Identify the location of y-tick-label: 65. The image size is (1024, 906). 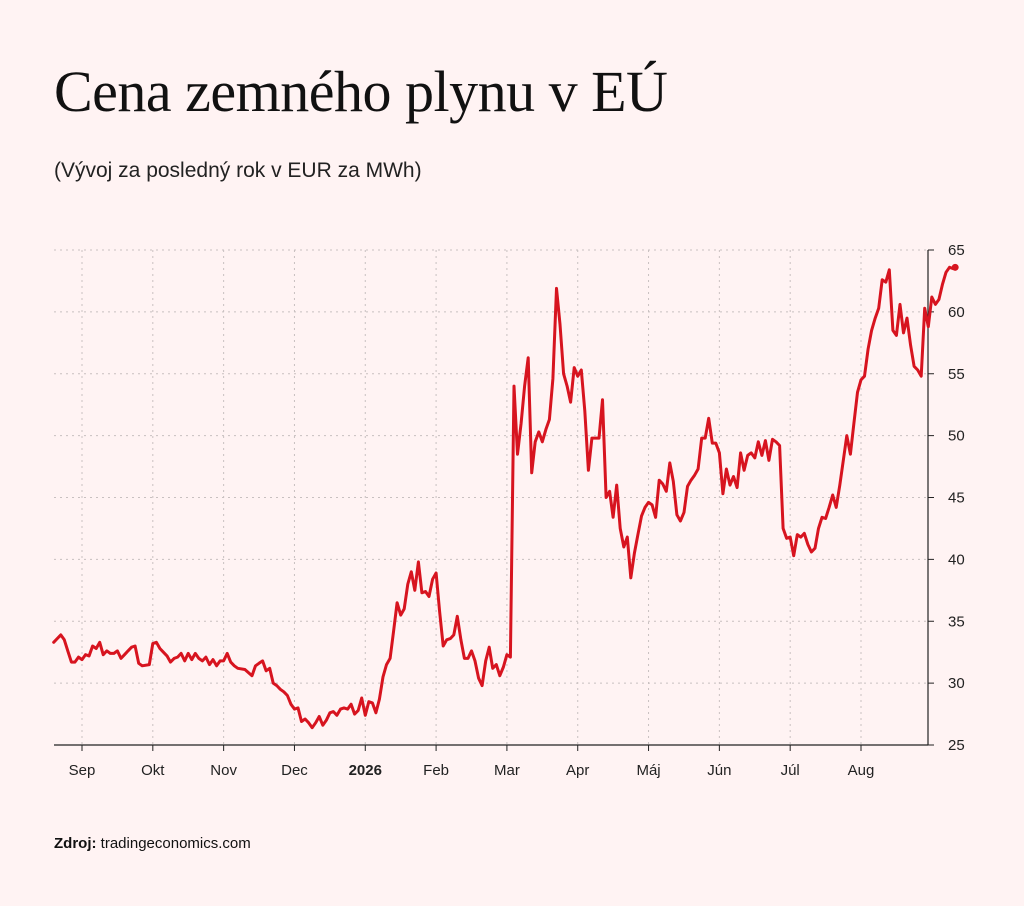
(956, 250).